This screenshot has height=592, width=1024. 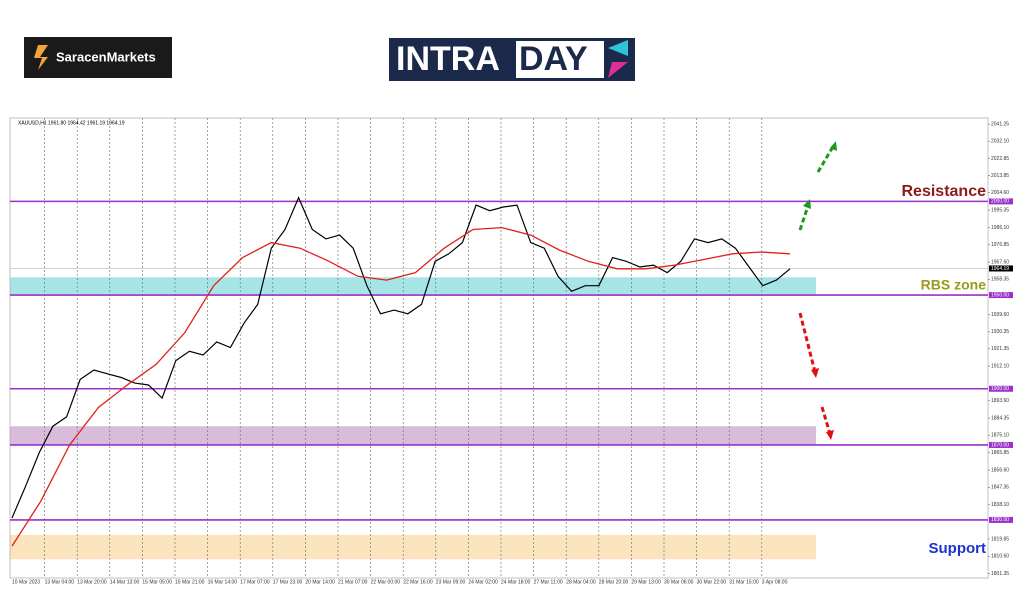 What do you see at coordinates (125, 582) in the screenshot?
I see `x-tick-label: 14 Mar 13:00` at bounding box center [125, 582].